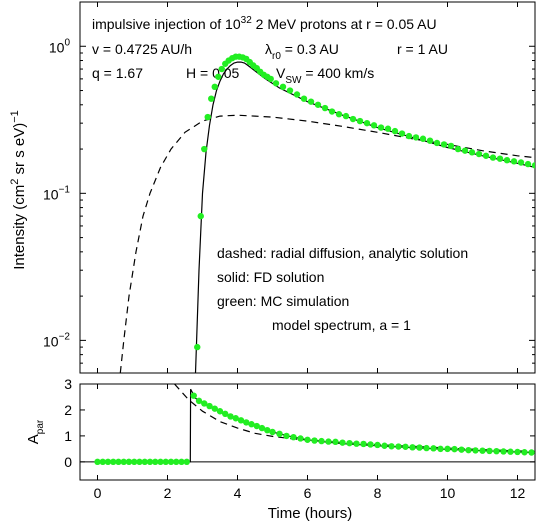 This screenshot has width=537, height=527. Describe the element at coordinates (270, 51) in the screenshot. I see `annotation-line-2: v = 0.4725 AU/h λr0 = 0.3 AU r = 1 AU` at that location.